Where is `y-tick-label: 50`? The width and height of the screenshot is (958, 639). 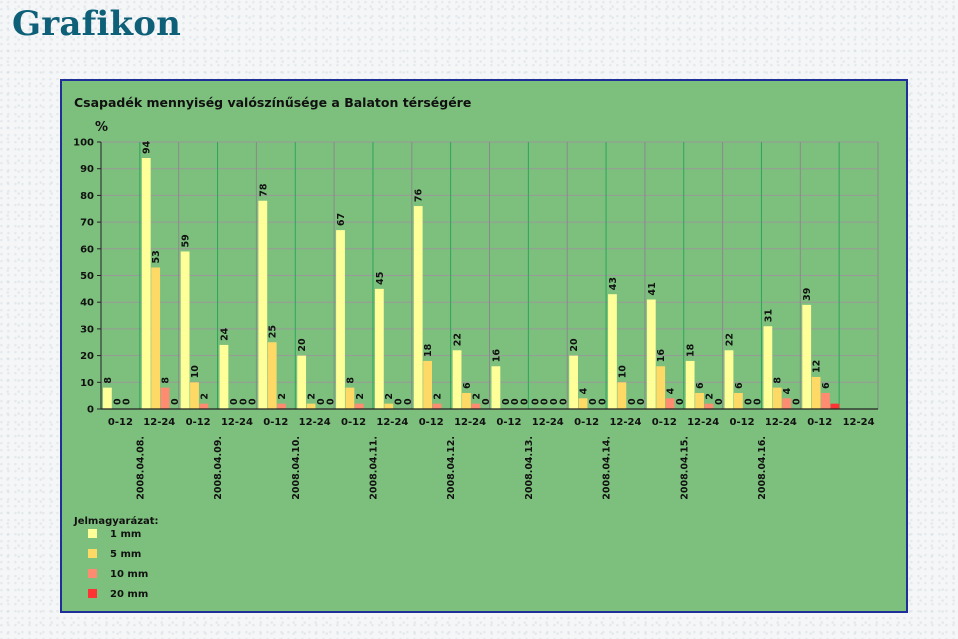 y-tick-label: 50 is located at coordinates (87, 276).